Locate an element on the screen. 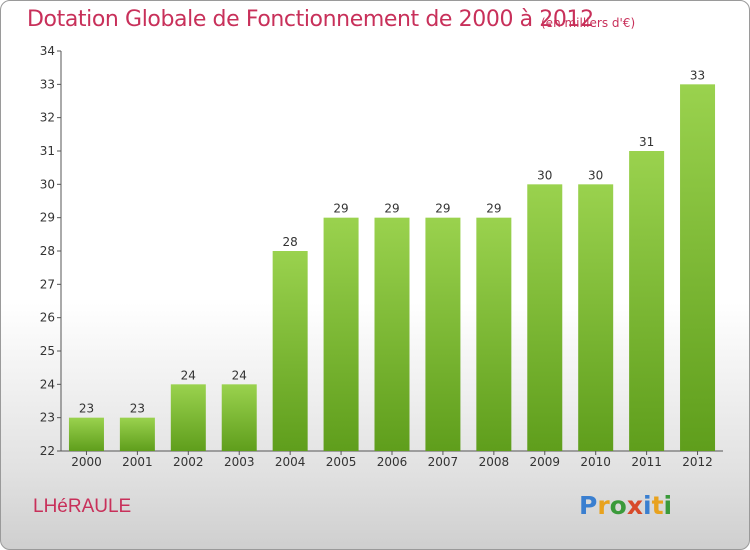  y-tick-label: 27 is located at coordinates (47, 284).